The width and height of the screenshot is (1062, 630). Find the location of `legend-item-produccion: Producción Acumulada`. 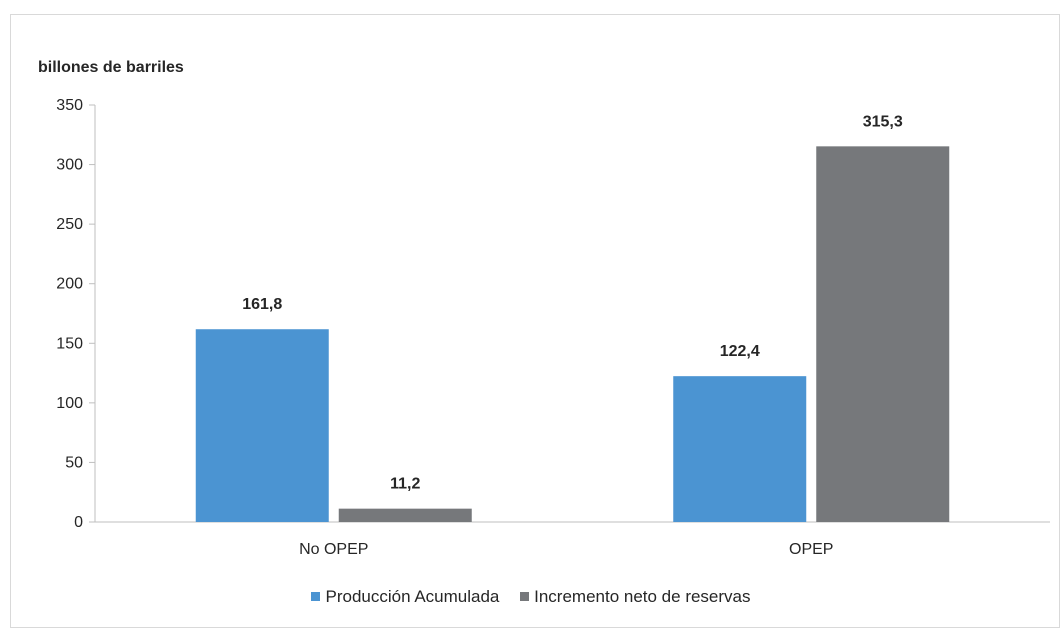

legend-item-produccion: Producción Acumulada is located at coordinates (405, 597).